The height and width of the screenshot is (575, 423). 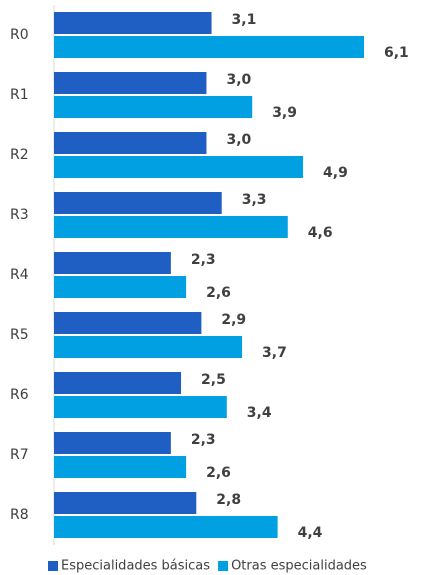 I want to click on category-label: R8, so click(x=19, y=515).